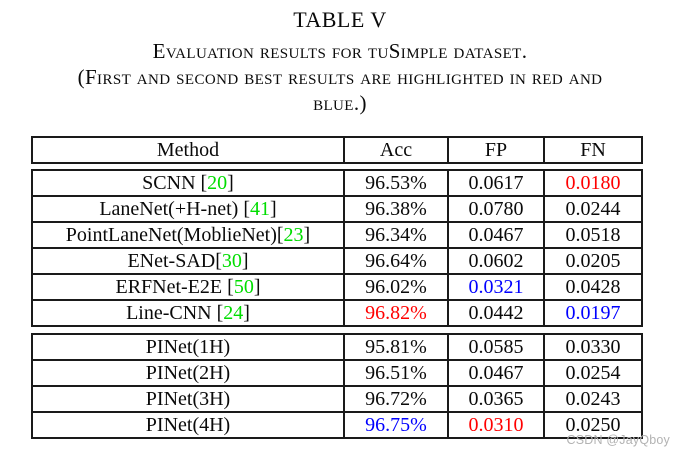  Describe the element at coordinates (259, 209) in the screenshot. I see `citation-ref: 41` at that location.